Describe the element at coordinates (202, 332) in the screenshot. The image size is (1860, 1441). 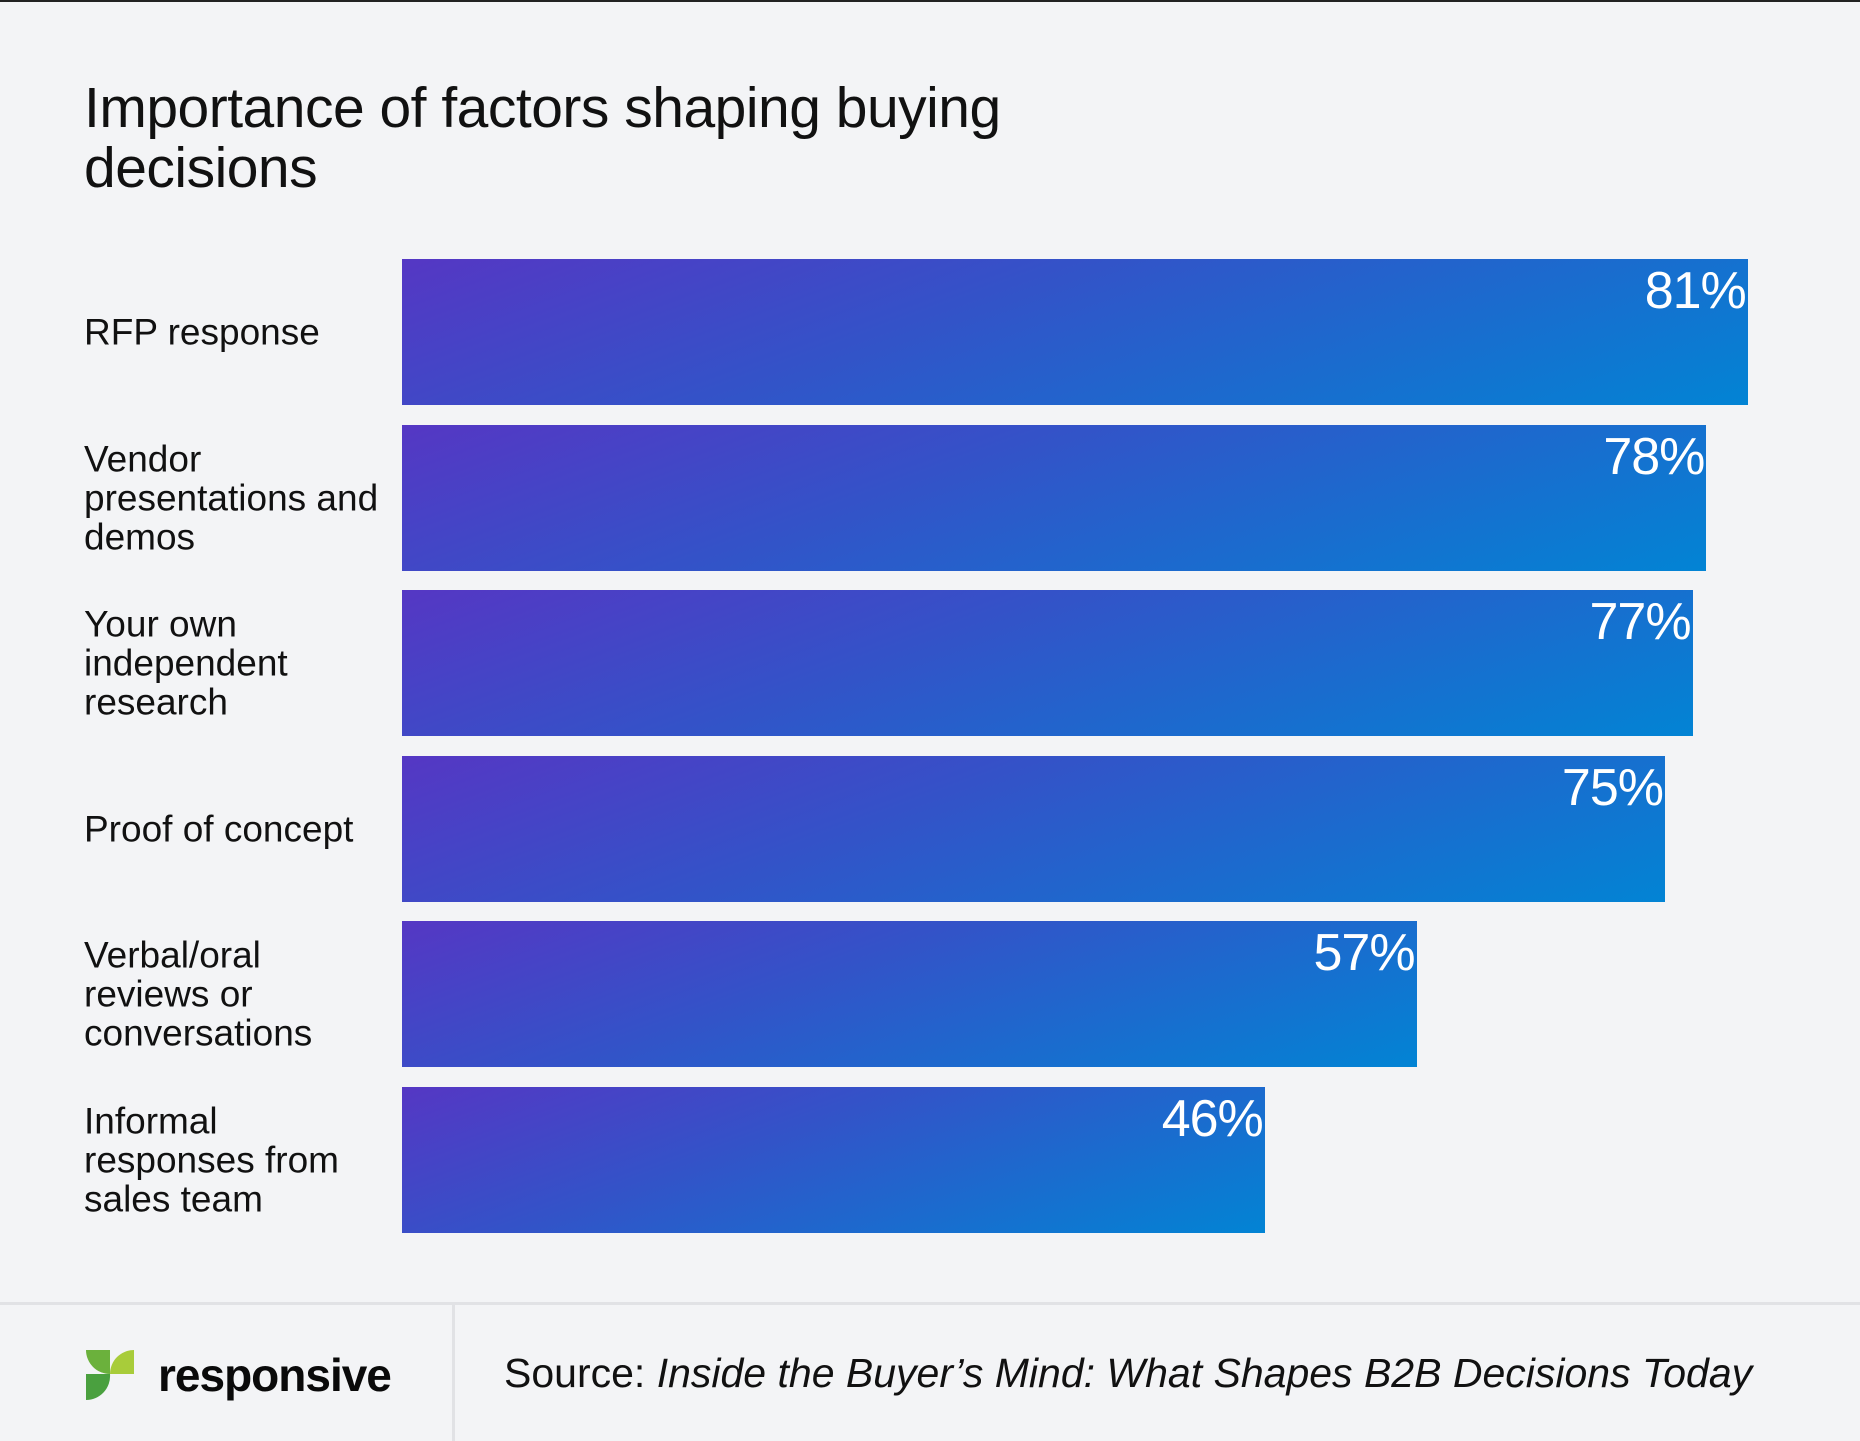
I see `category-label: RFP response` at that location.